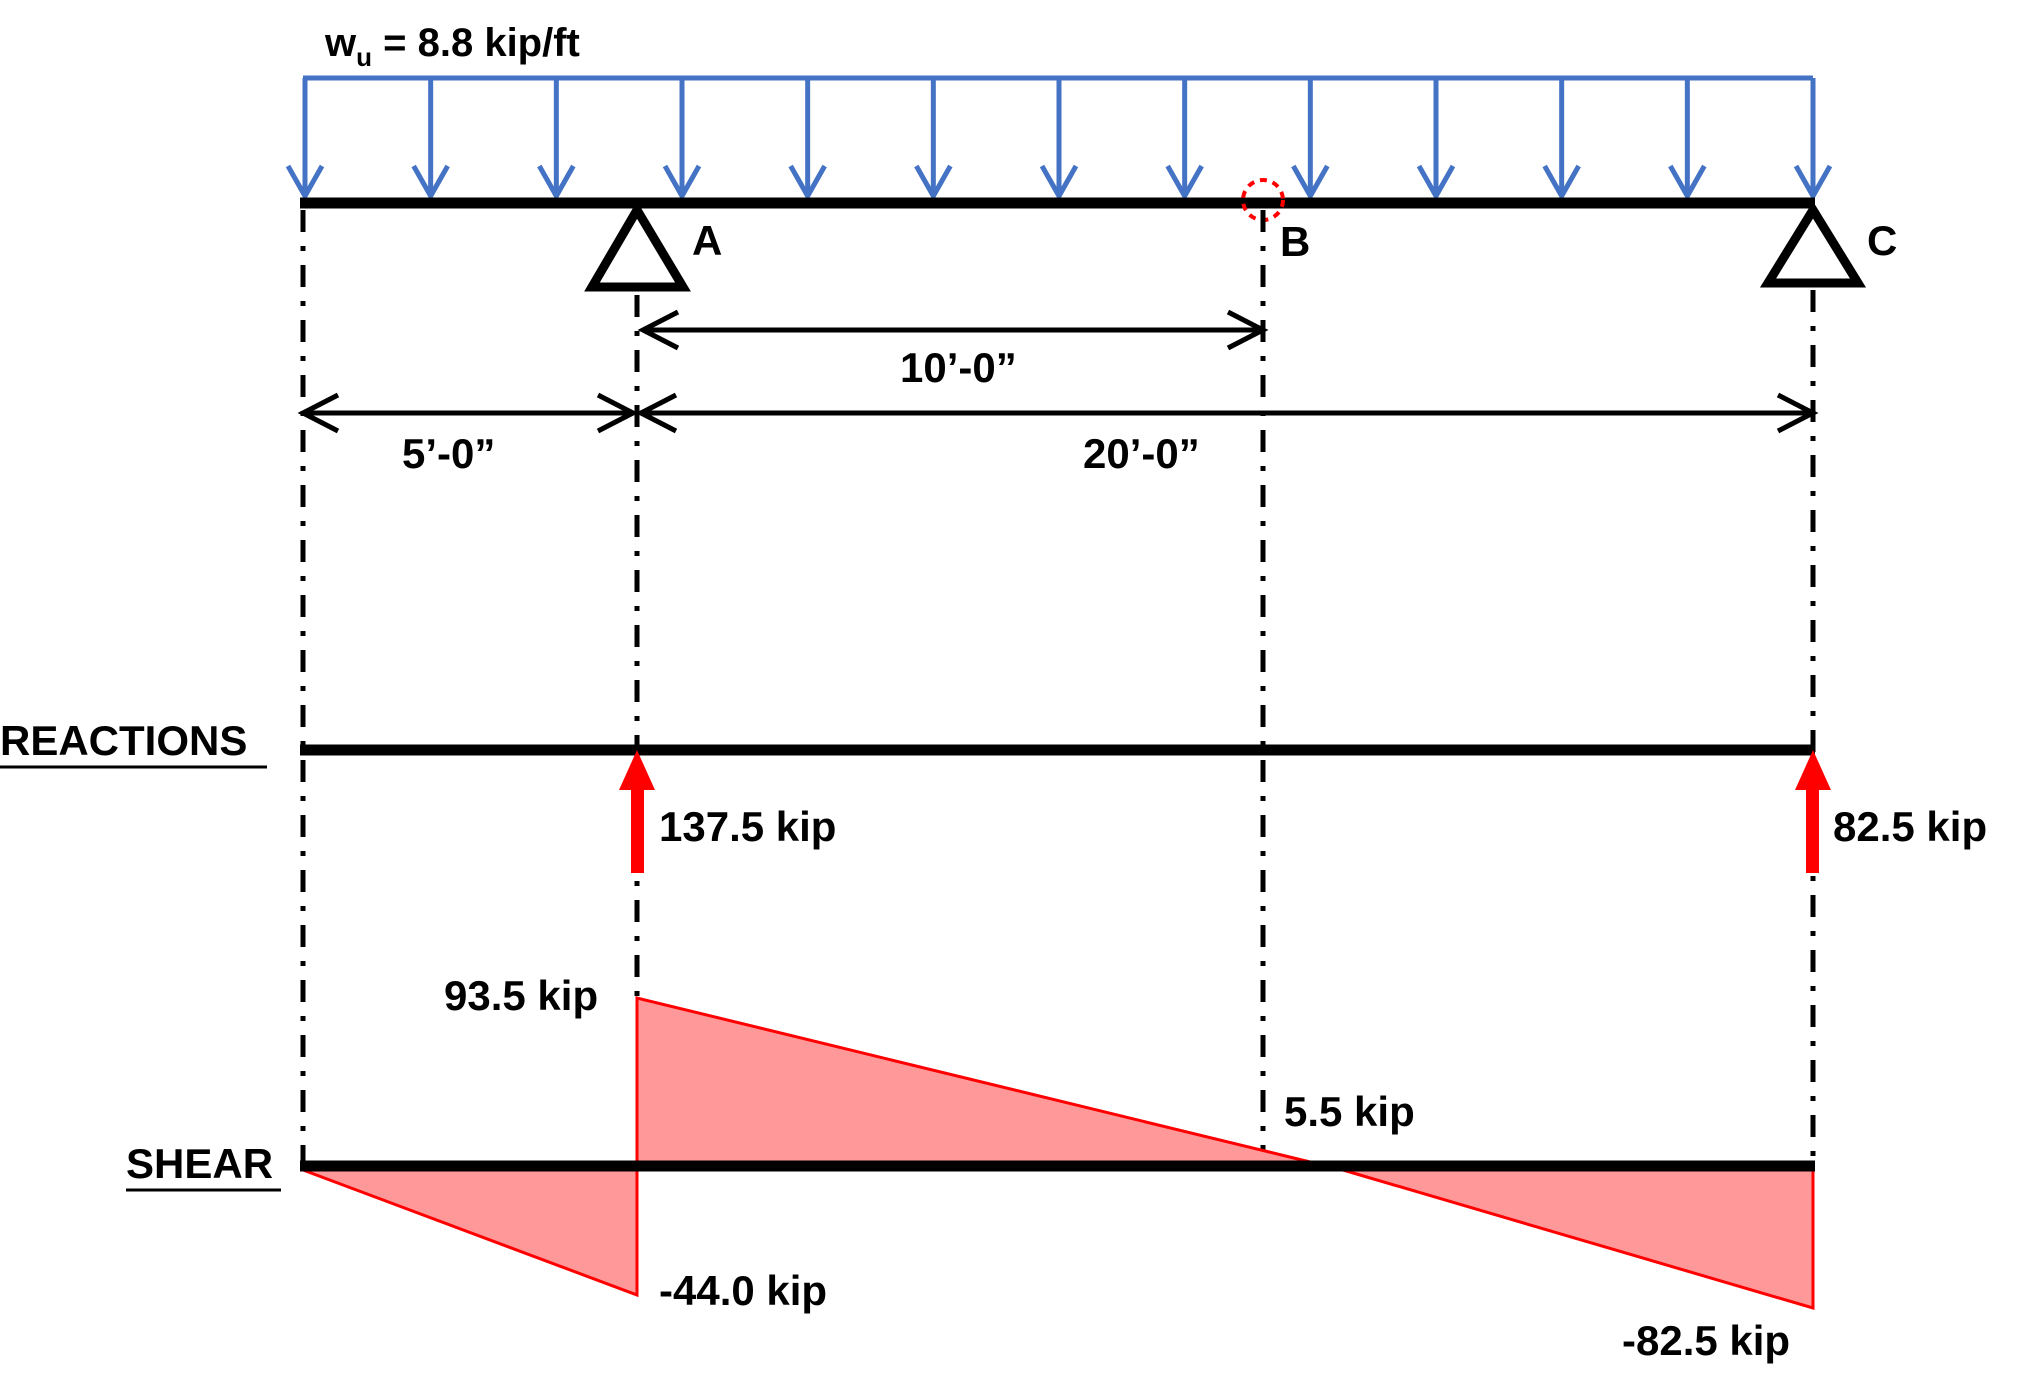  Describe the element at coordinates (989, 1084) in the screenshot. I see `shear-region-positive` at that location.